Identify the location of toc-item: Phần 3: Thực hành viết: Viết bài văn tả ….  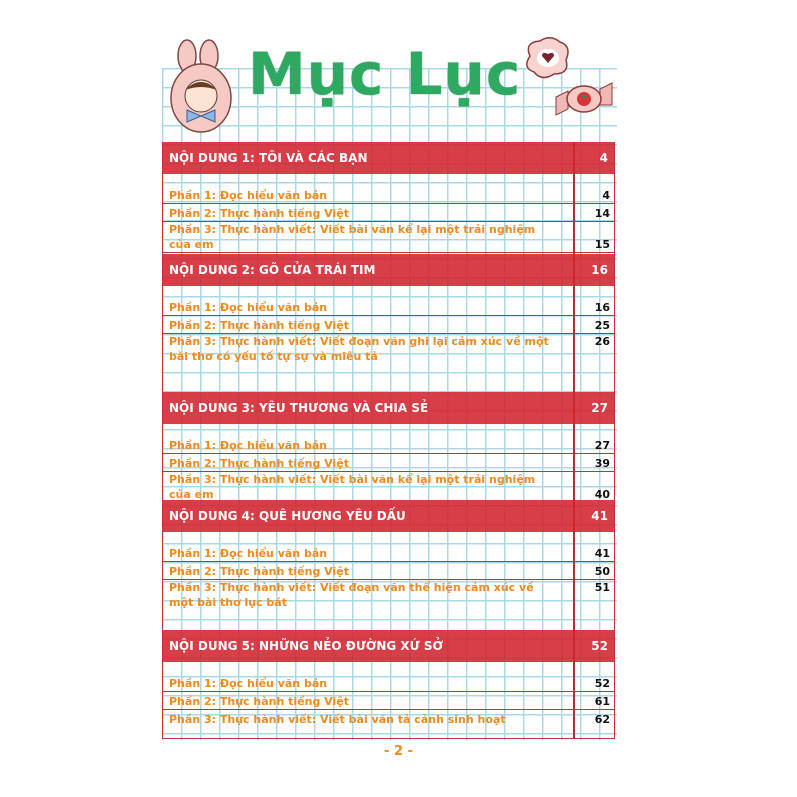
(388, 718).